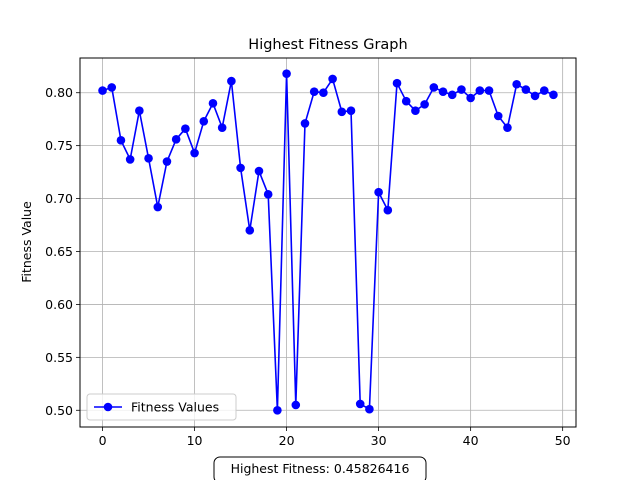 The image size is (640, 480). I want to click on highest-fitness-annotation: Highest Fitness: 0.45826416, so click(320, 468).